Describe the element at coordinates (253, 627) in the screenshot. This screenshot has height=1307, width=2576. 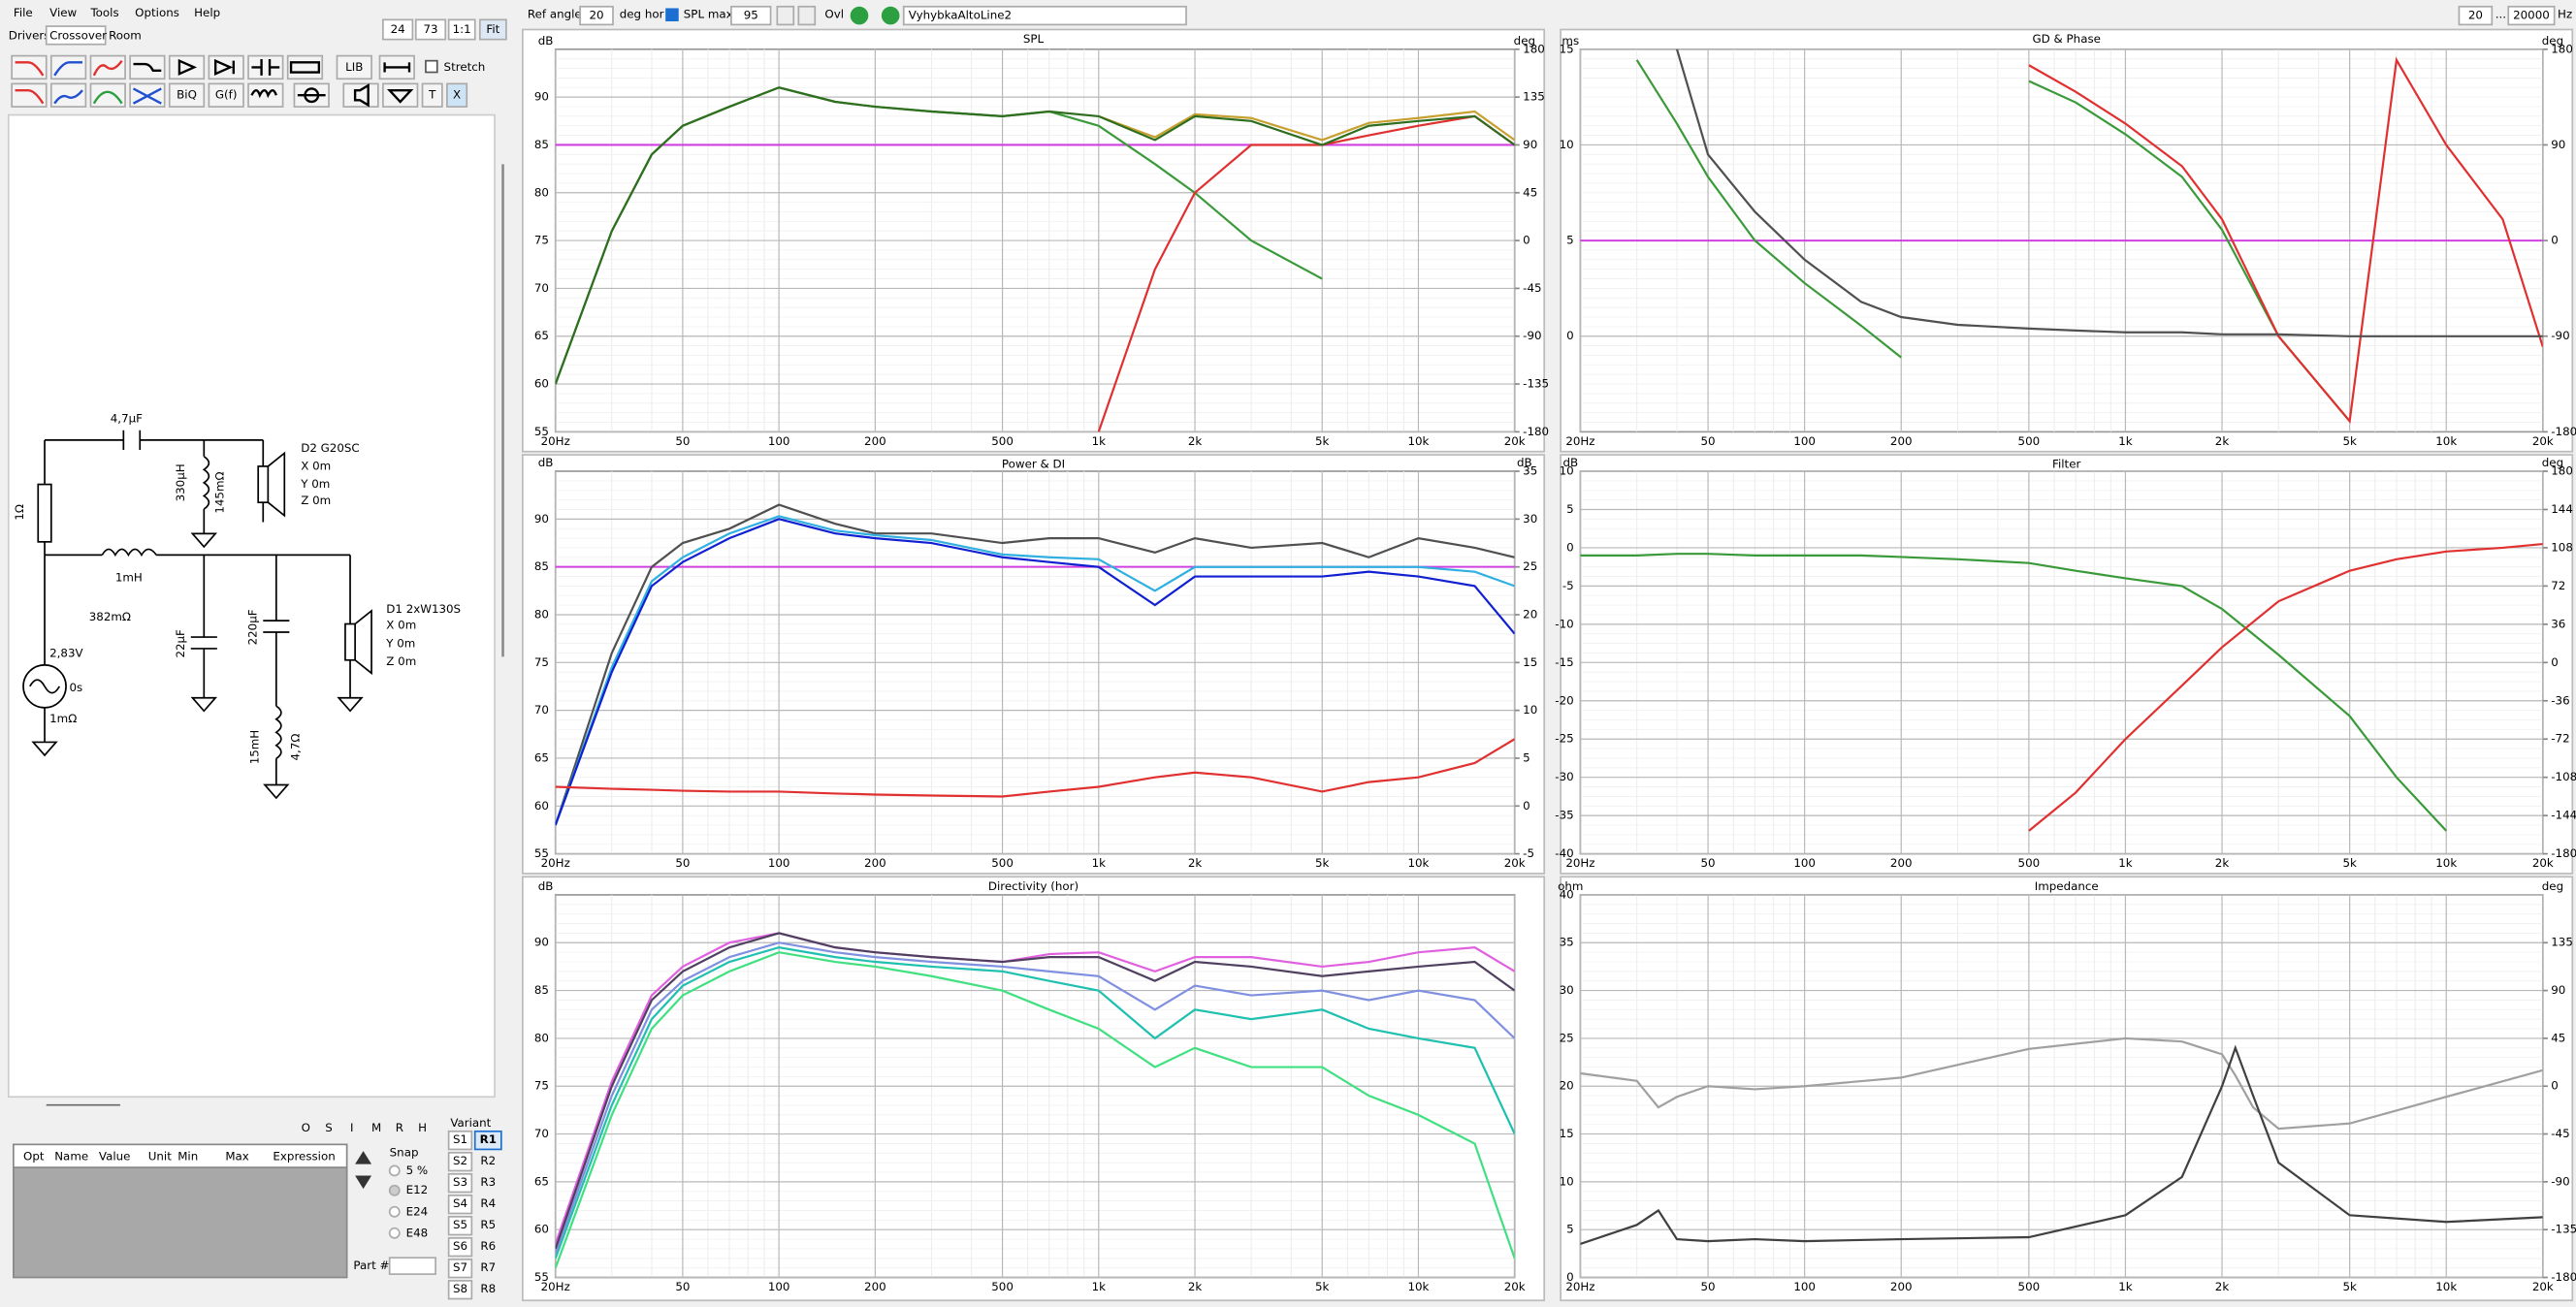
I see `label: 220µF` at that location.